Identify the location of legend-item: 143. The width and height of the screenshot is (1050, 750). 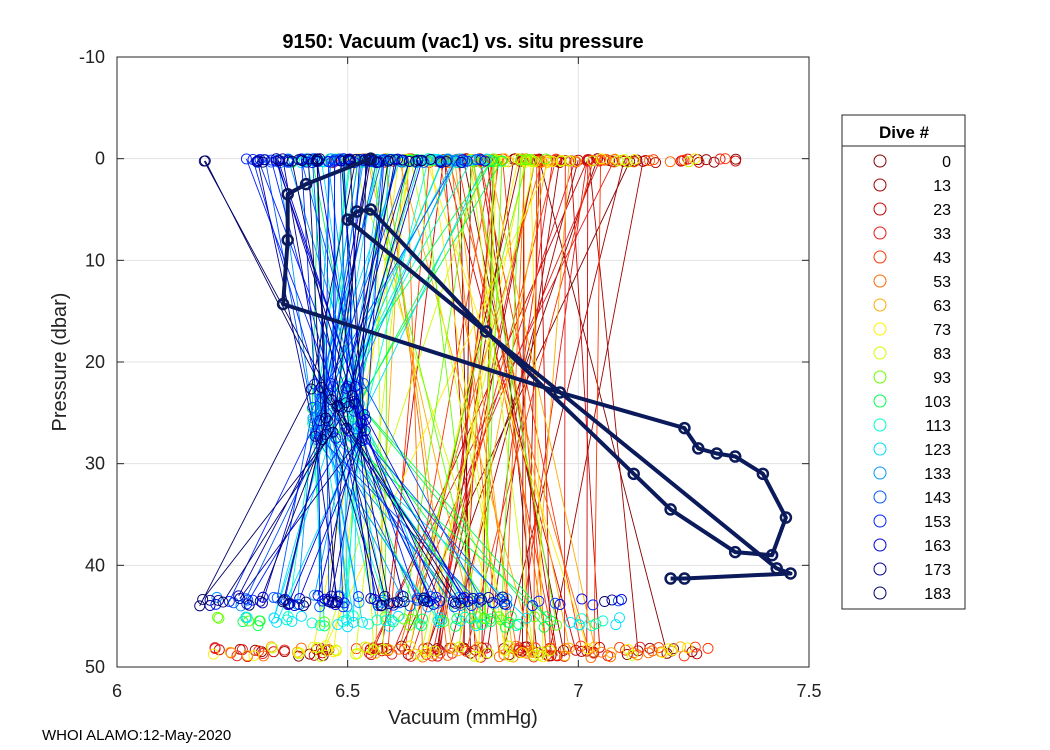
(912, 498).